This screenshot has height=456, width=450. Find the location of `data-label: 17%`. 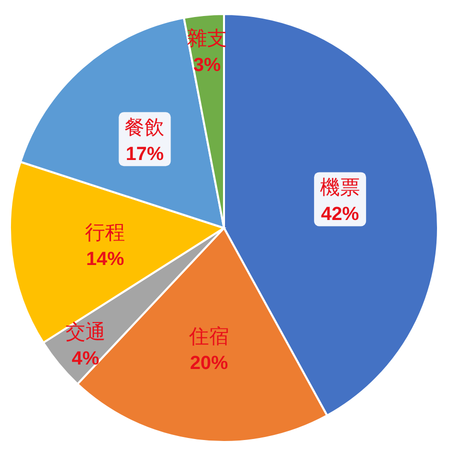

data-label: 17% is located at coordinates (145, 155).